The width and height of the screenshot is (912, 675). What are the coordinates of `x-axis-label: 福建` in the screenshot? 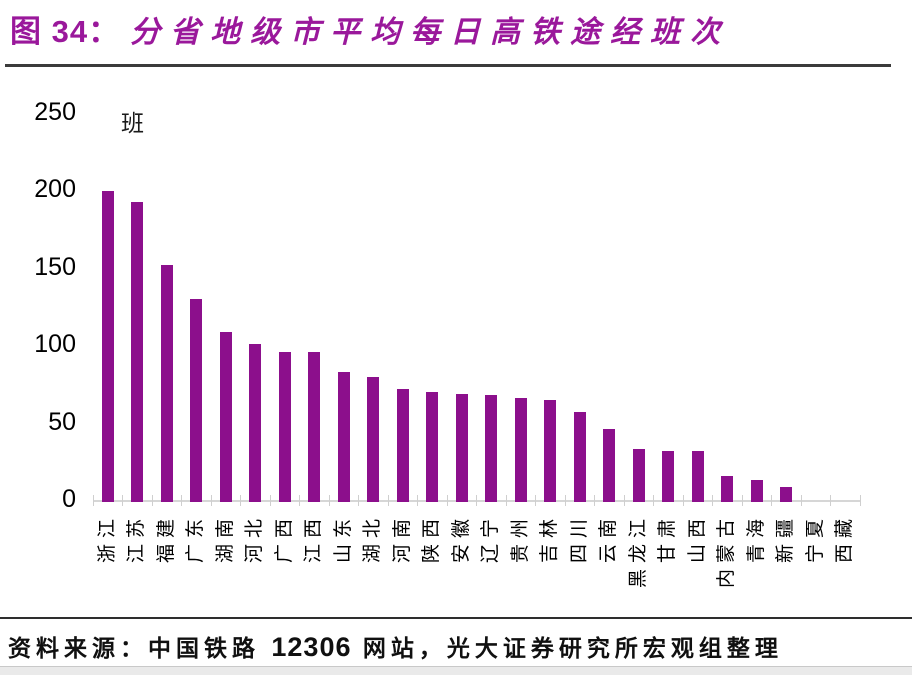 It's located at (166, 538).